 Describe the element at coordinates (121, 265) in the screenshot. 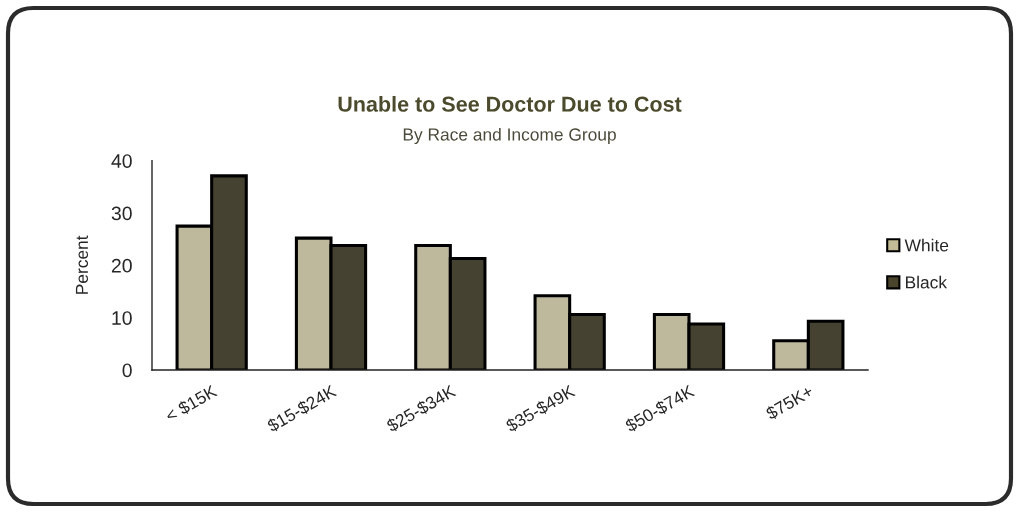

I see `y-tick-label: 20` at that location.